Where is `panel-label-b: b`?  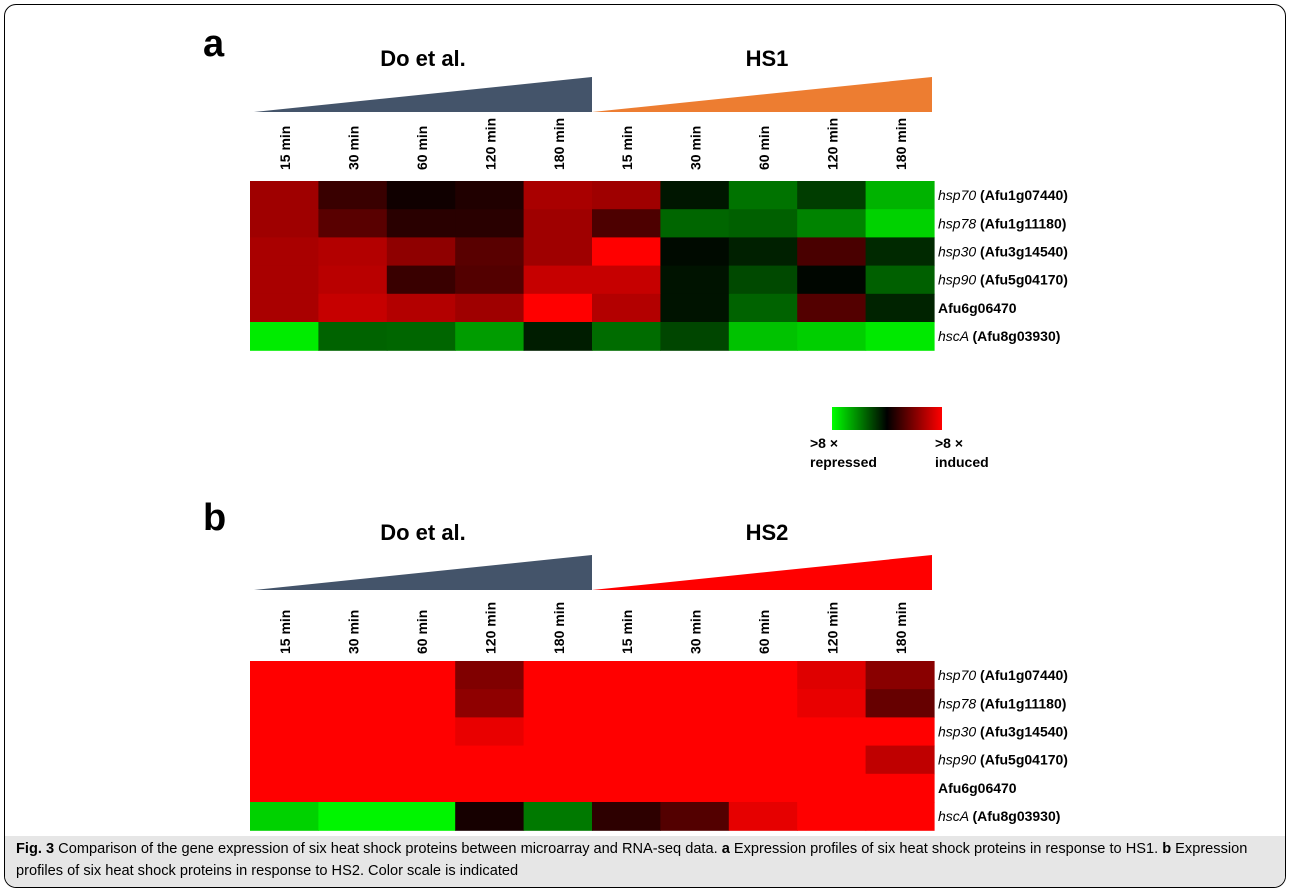 panel-label-b: b is located at coordinates (214, 518).